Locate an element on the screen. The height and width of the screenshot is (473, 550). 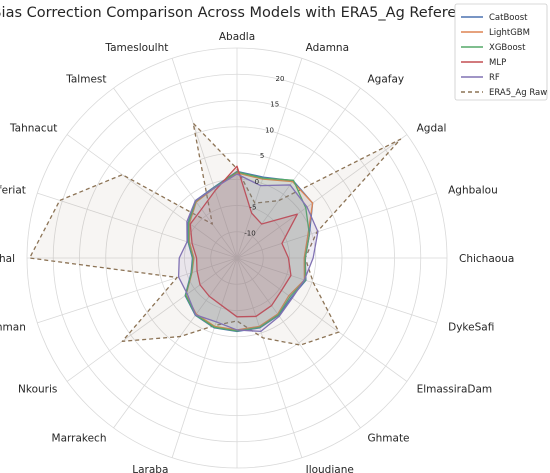
series-fill-mlp is located at coordinates (244, 241).